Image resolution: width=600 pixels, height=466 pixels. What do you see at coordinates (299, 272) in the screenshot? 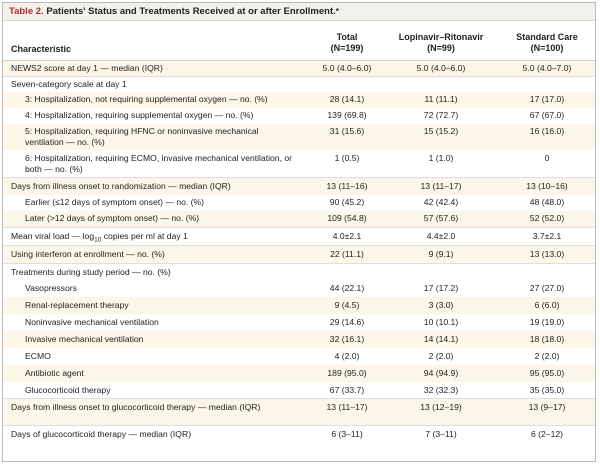
I see `table-row: Treatments during study period — no. (%)` at bounding box center [299, 272].